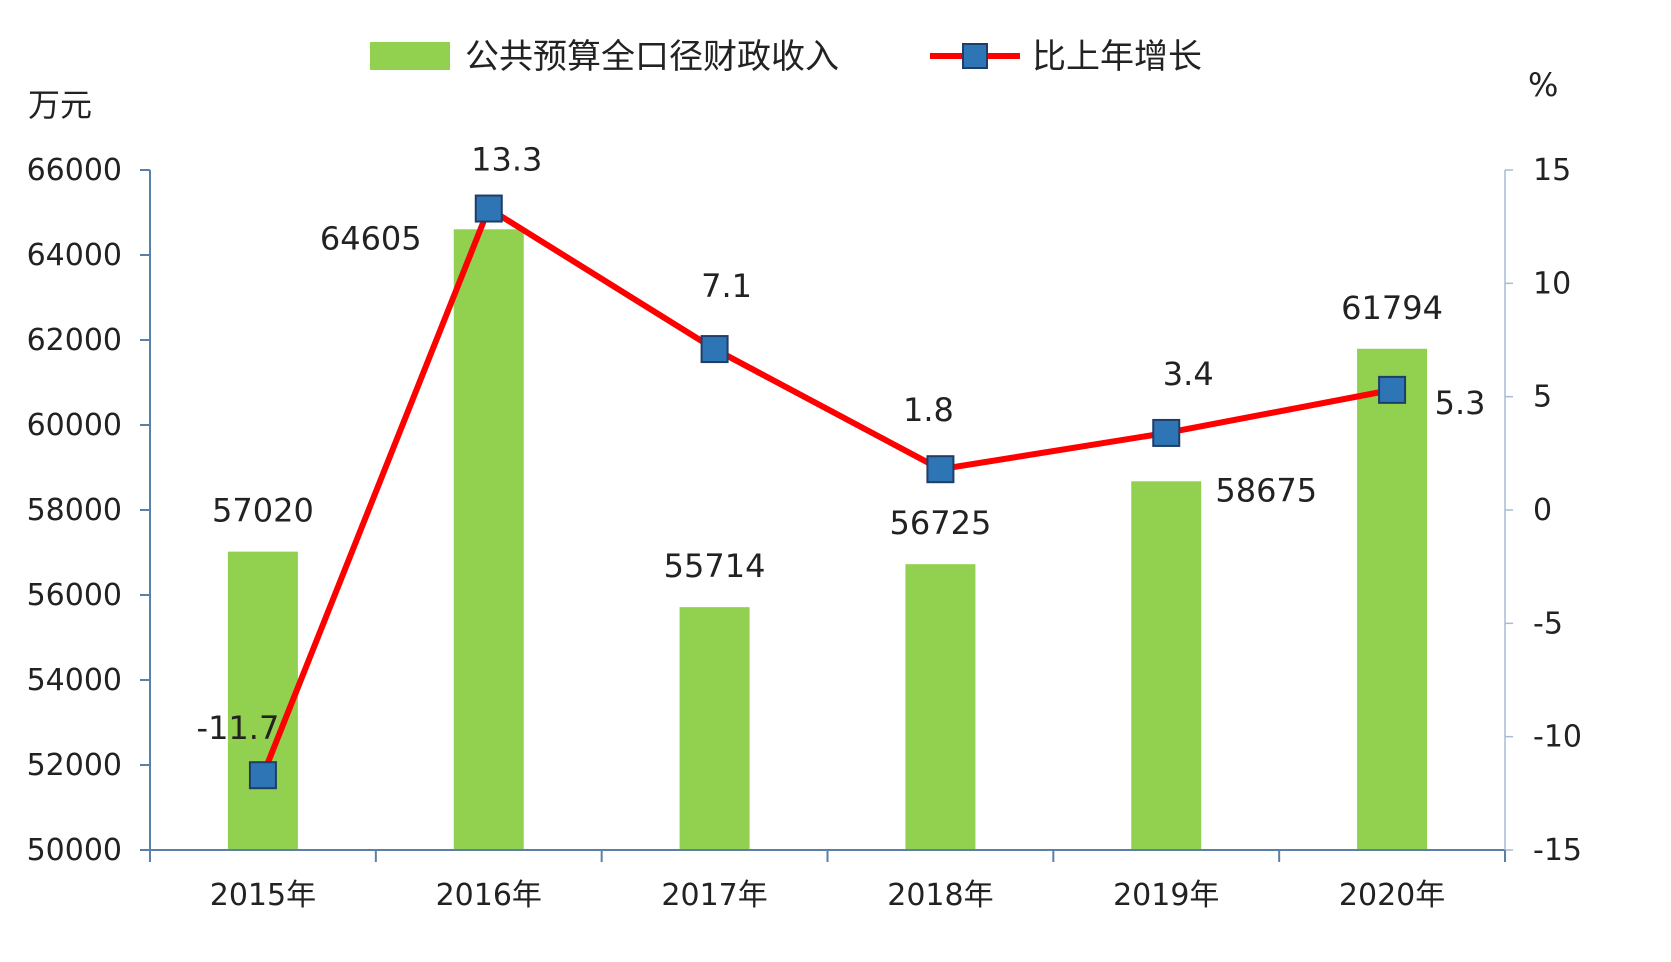 The width and height of the screenshot is (1671, 962). What do you see at coordinates (74, 680) in the screenshot?
I see `y-left-tick-label: 54000` at bounding box center [74, 680].